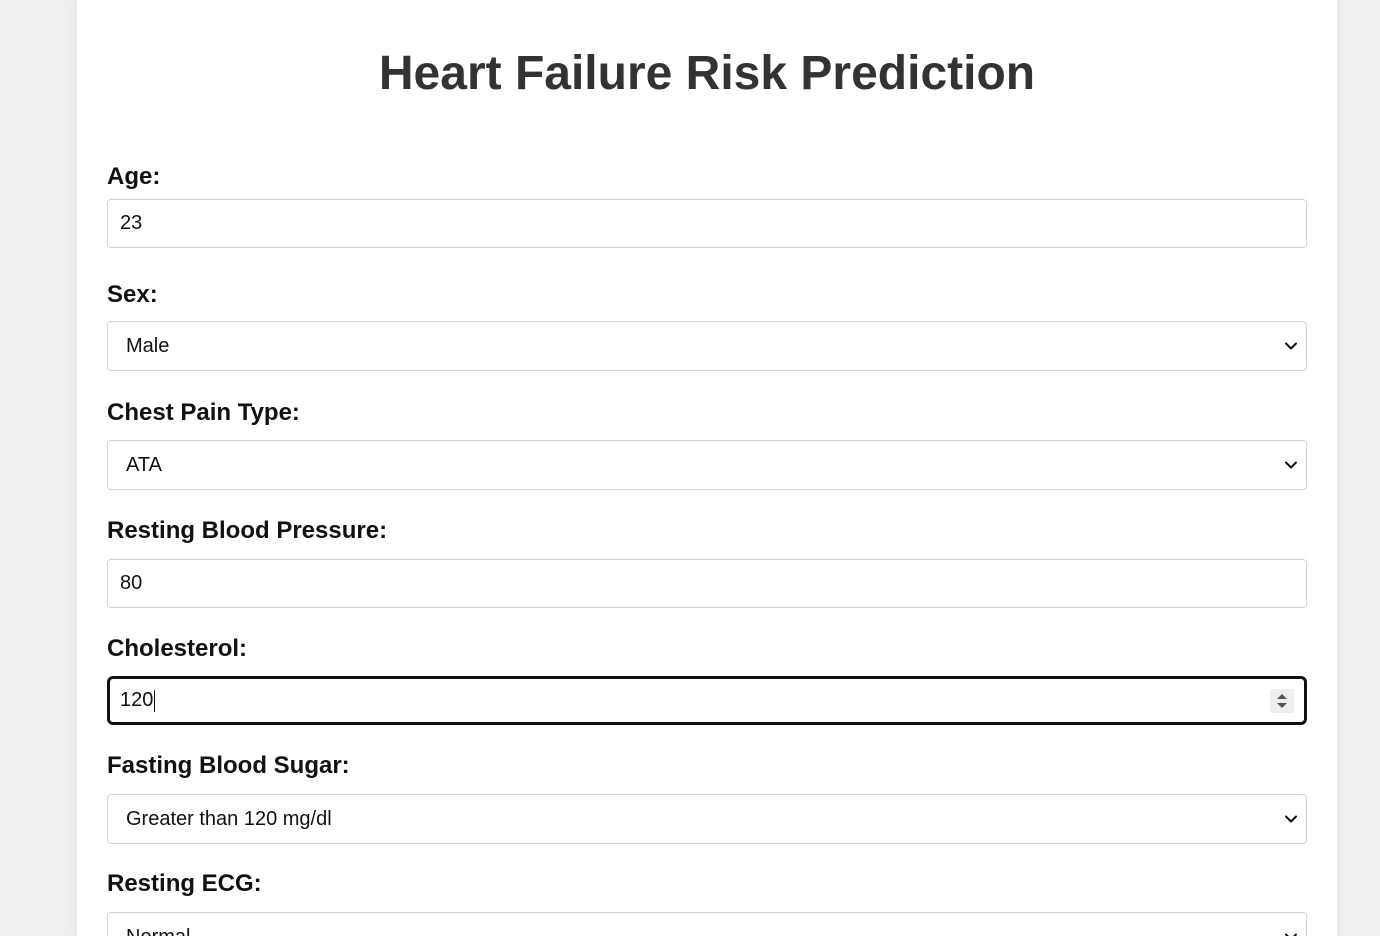 Image resolution: width=1380 pixels, height=936 pixels. Describe the element at coordinates (177, 648) in the screenshot. I see `cholesterol-label: Cholesterol:` at that location.